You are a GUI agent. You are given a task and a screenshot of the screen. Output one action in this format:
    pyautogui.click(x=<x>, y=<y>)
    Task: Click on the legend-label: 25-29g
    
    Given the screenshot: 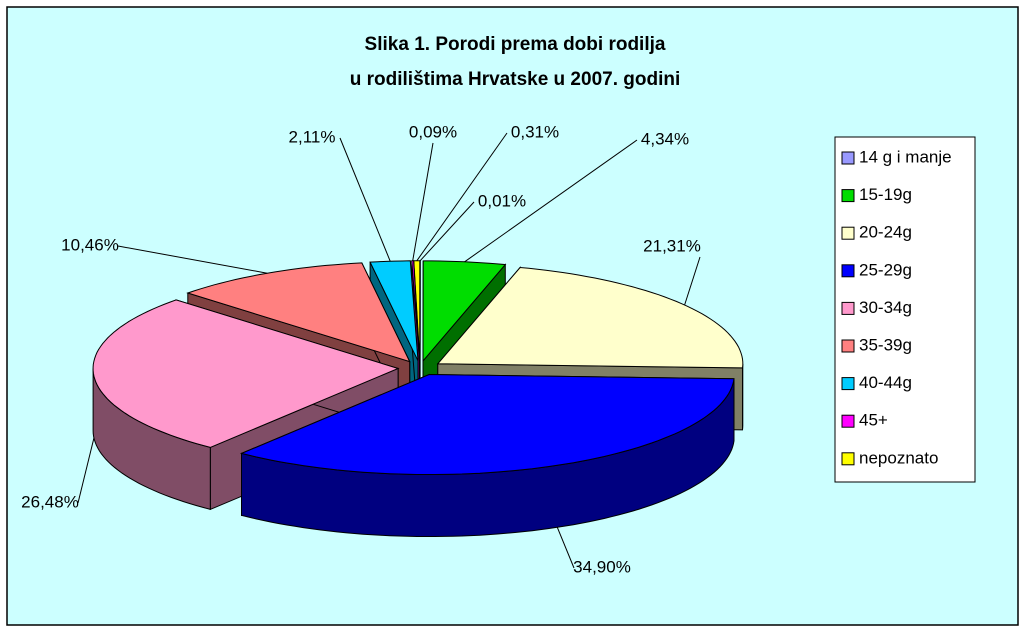 What is the action you would take?
    pyautogui.click(x=885, y=269)
    